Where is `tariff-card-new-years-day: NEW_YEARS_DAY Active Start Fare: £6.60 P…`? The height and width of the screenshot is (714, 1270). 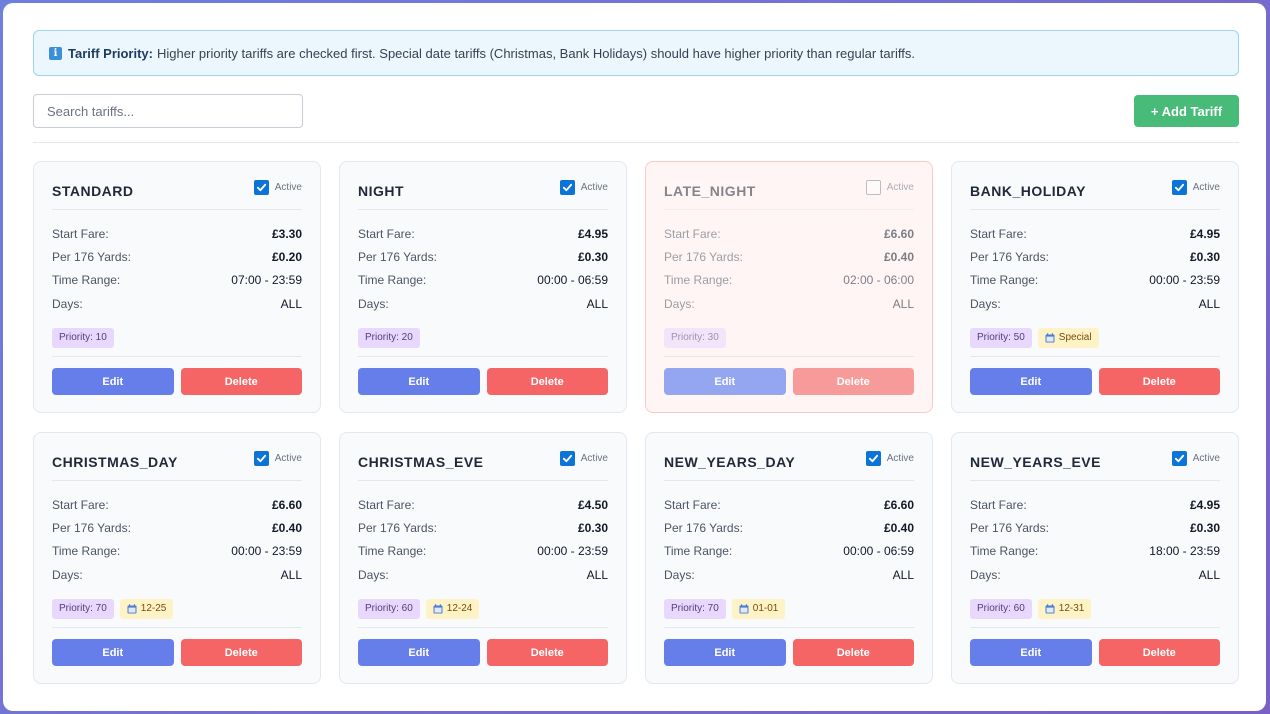 tariff-card-new-years-day: NEW_YEARS_DAY Active Start Fare: £6.60 P… is located at coordinates (789, 558).